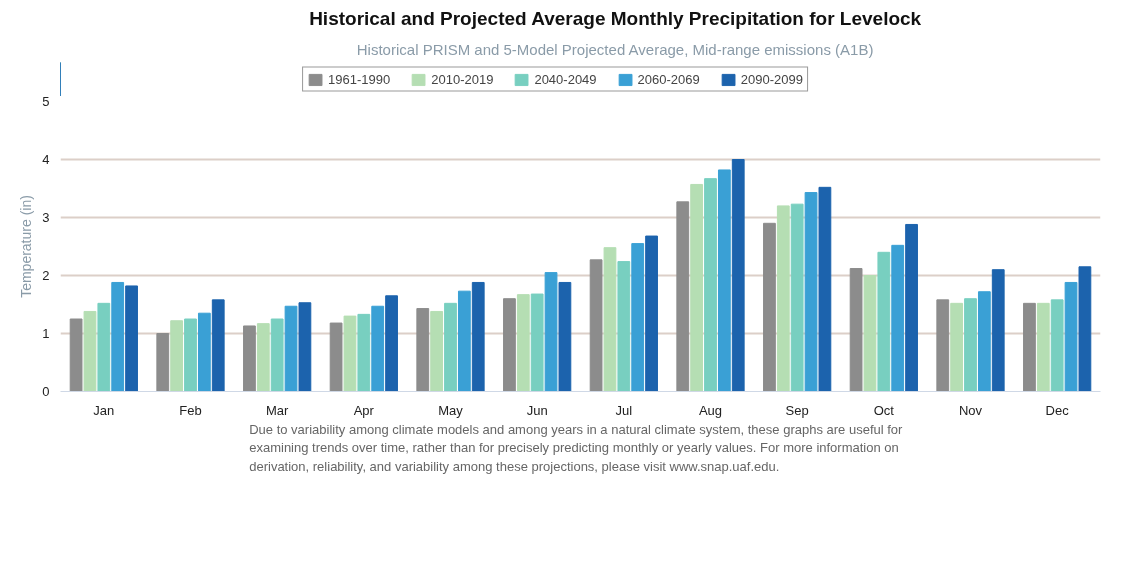 The height and width of the screenshot is (582, 1134). I want to click on x-tick-label: Nov, so click(970, 410).